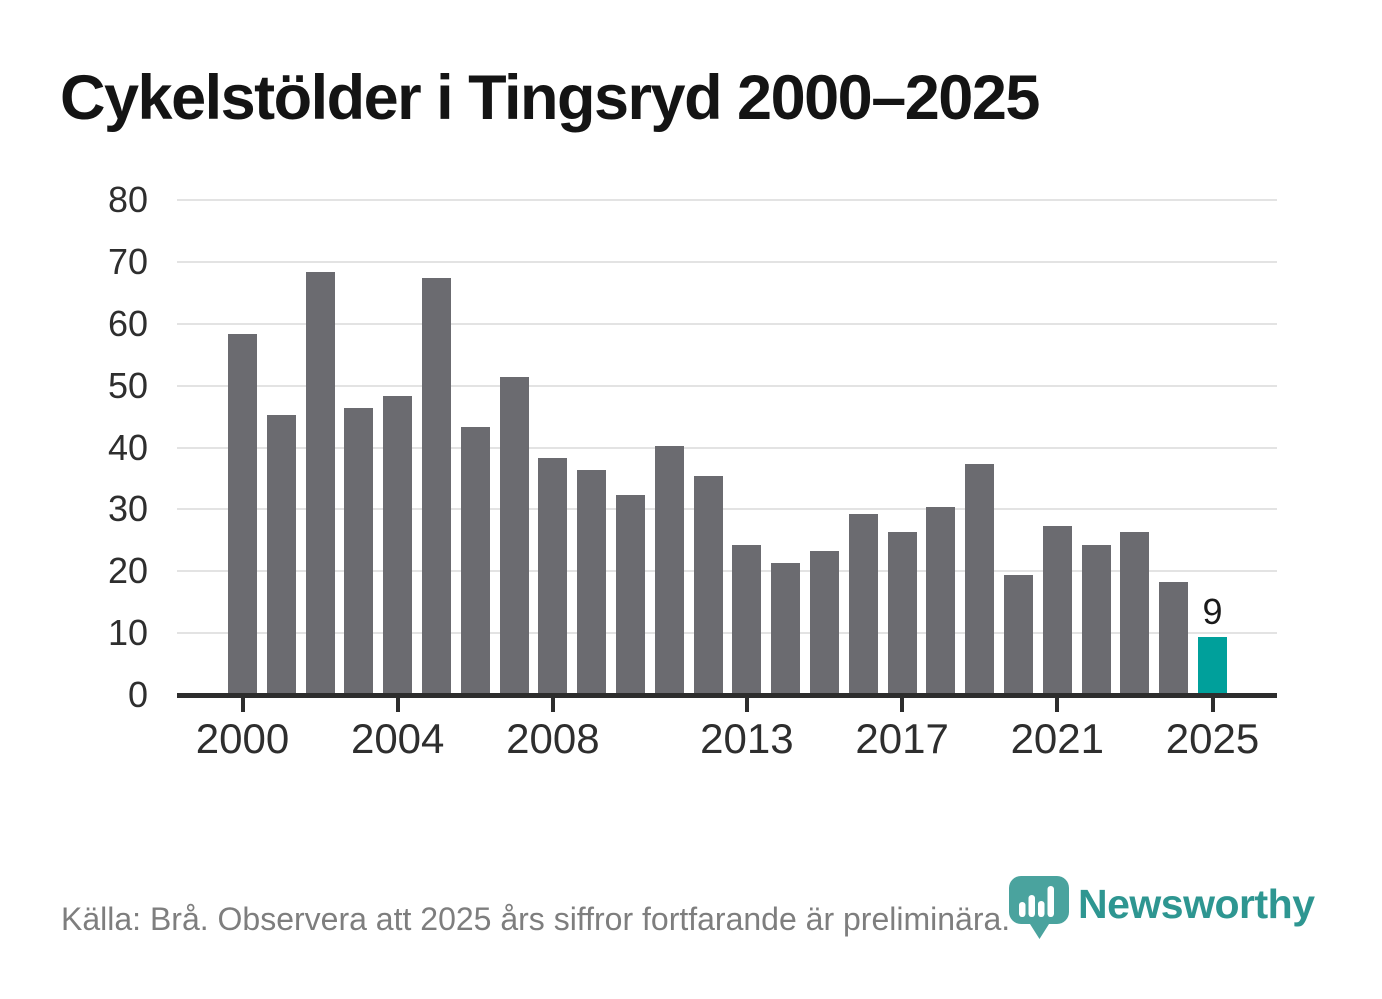  Describe the element at coordinates (127, 323) in the screenshot. I see `y-axis-label-60: 60` at that location.